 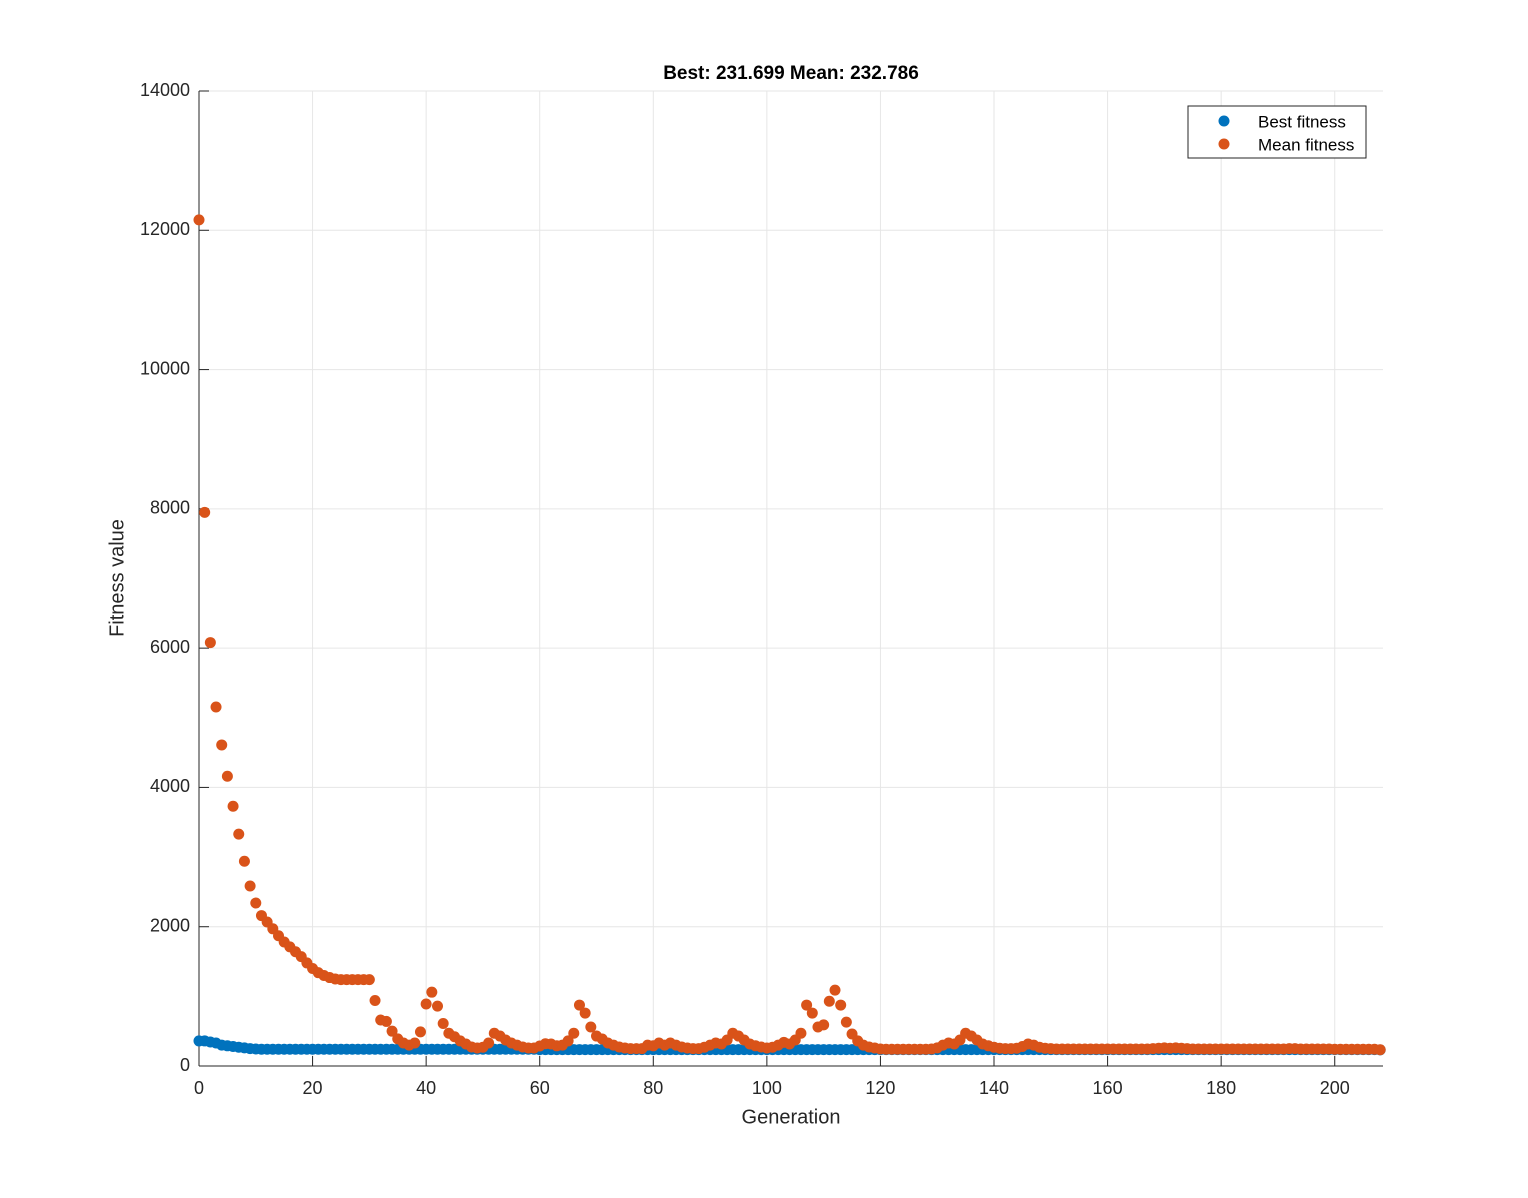 I want to click on y-tick-label: 4000, so click(x=170, y=786).